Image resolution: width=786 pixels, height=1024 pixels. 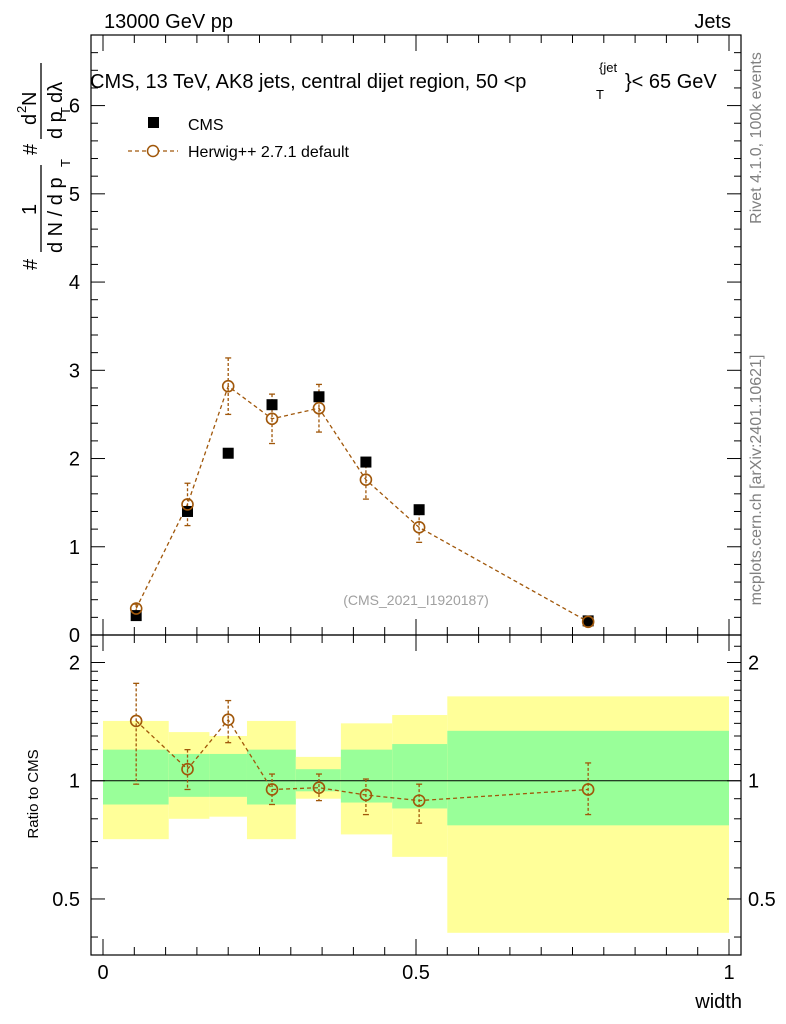 I want to click on ylabel-hash-2: #, so click(x=31, y=149).